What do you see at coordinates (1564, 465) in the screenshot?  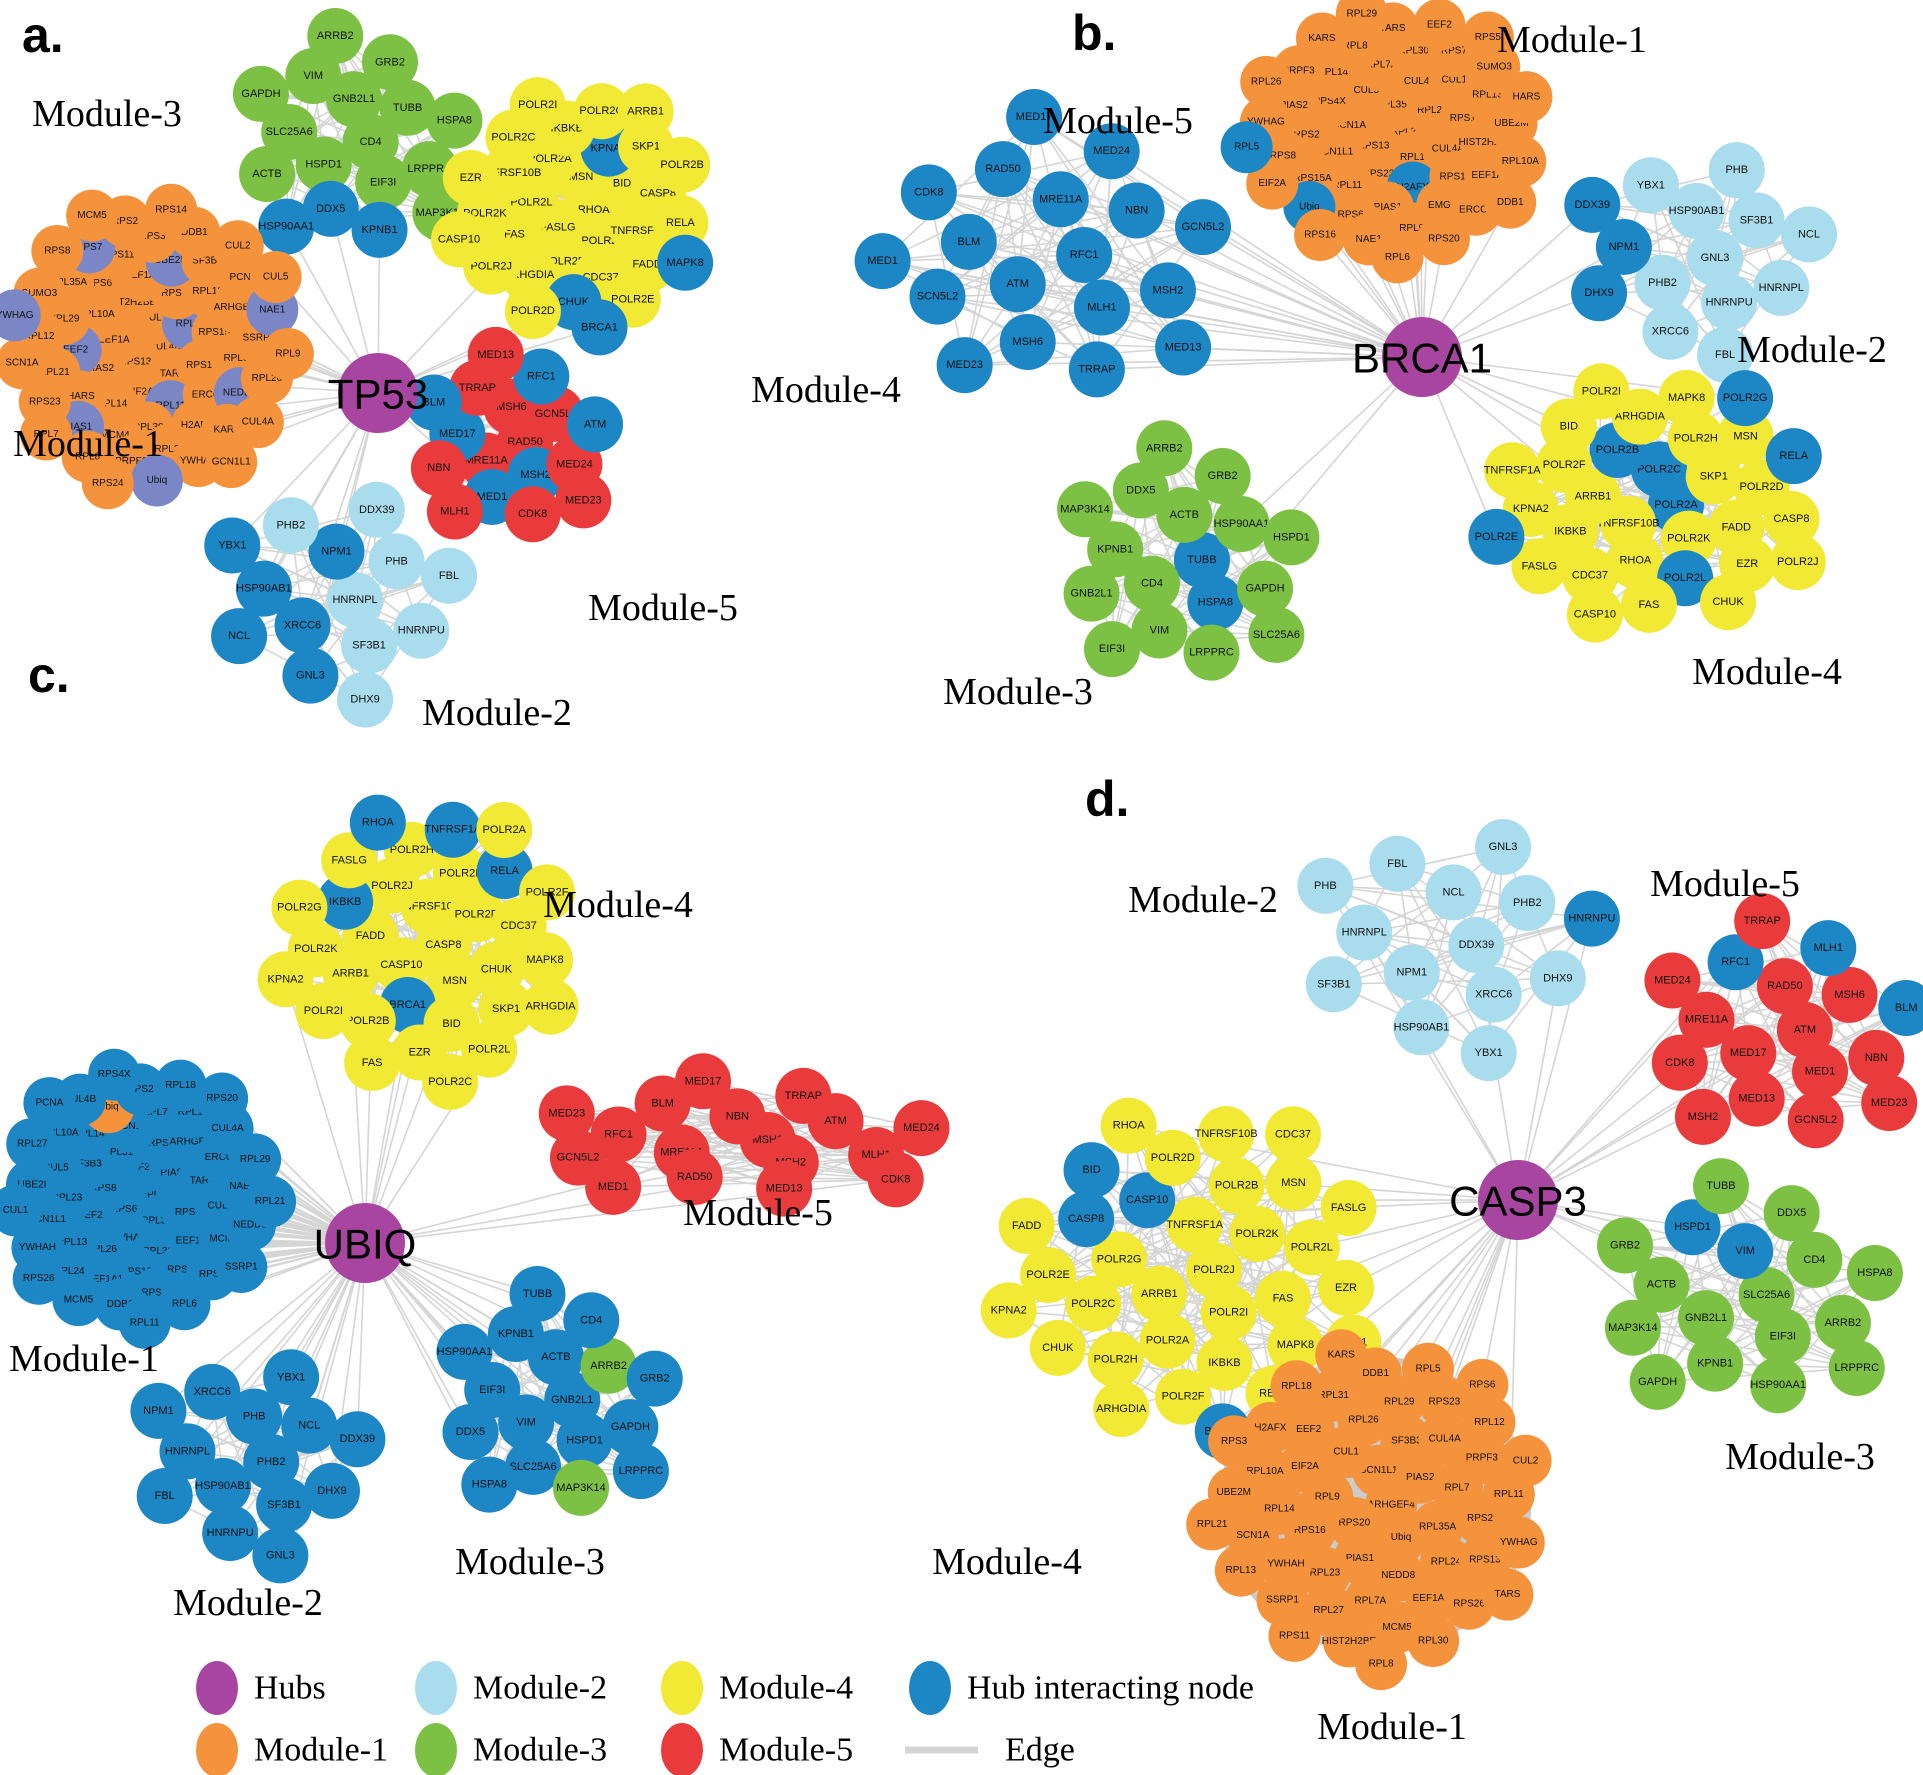 I see `node-label: POLR2F` at bounding box center [1564, 465].